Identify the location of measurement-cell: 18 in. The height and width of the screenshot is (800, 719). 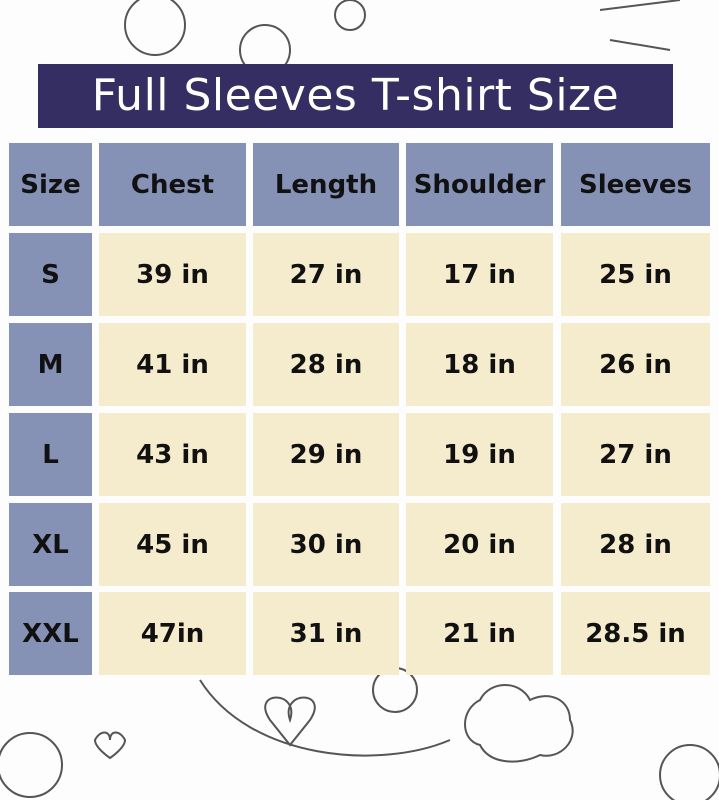
(479, 364).